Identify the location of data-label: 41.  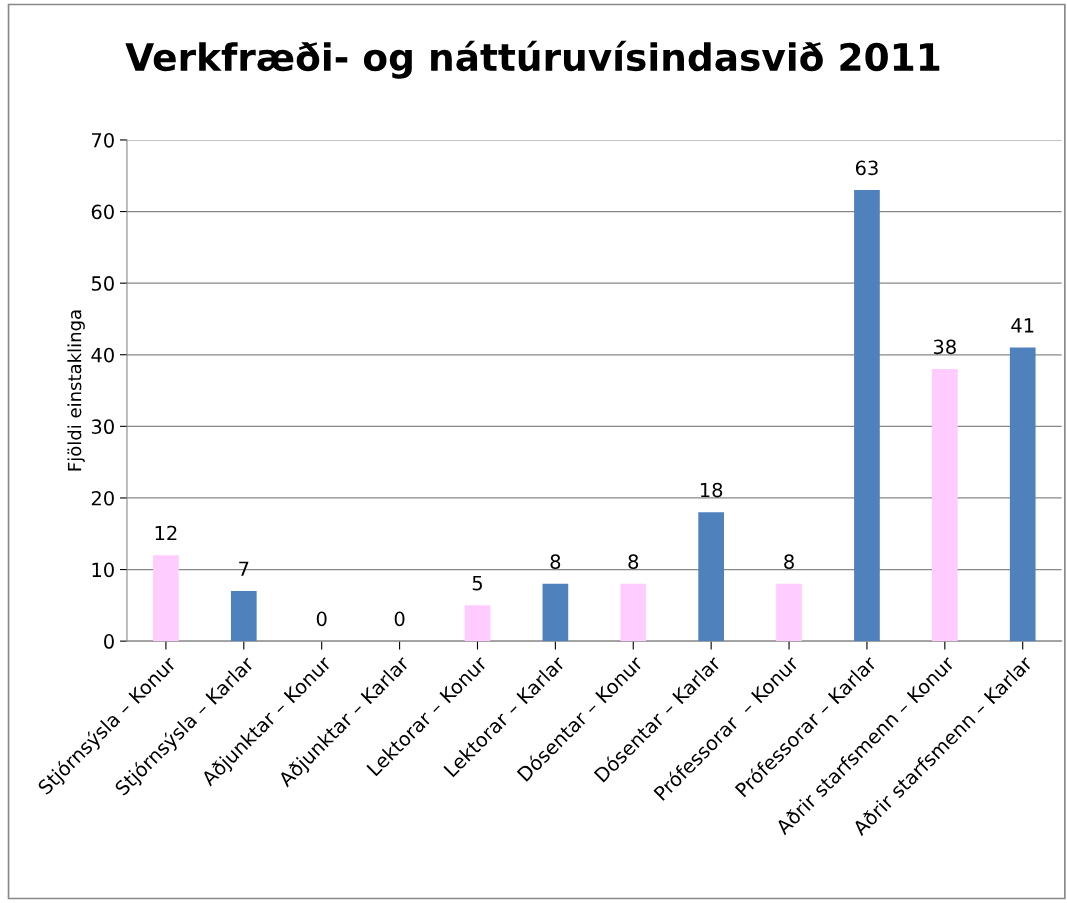
(1022, 325).